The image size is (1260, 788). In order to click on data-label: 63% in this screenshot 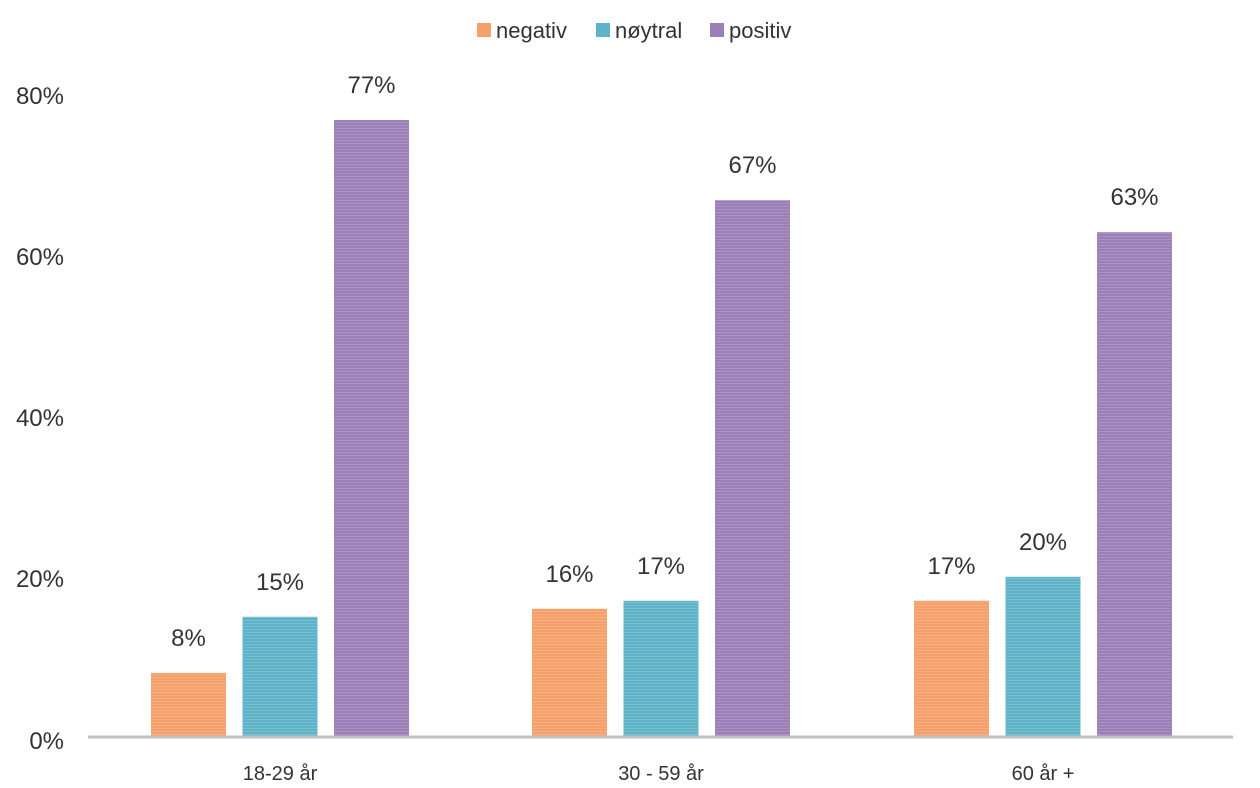, I will do `click(1134, 197)`.